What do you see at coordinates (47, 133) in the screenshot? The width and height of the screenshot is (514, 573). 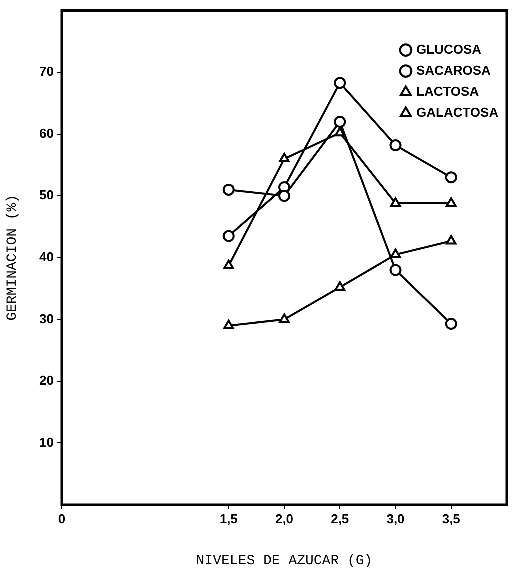 I see `y-tick-label: 60` at bounding box center [47, 133].